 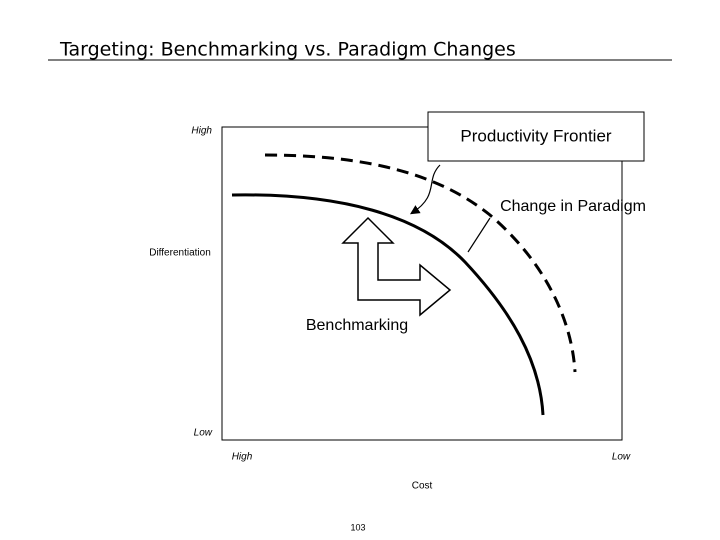 What do you see at coordinates (425, 189) in the screenshot?
I see `frontier-callout` at bounding box center [425, 189].